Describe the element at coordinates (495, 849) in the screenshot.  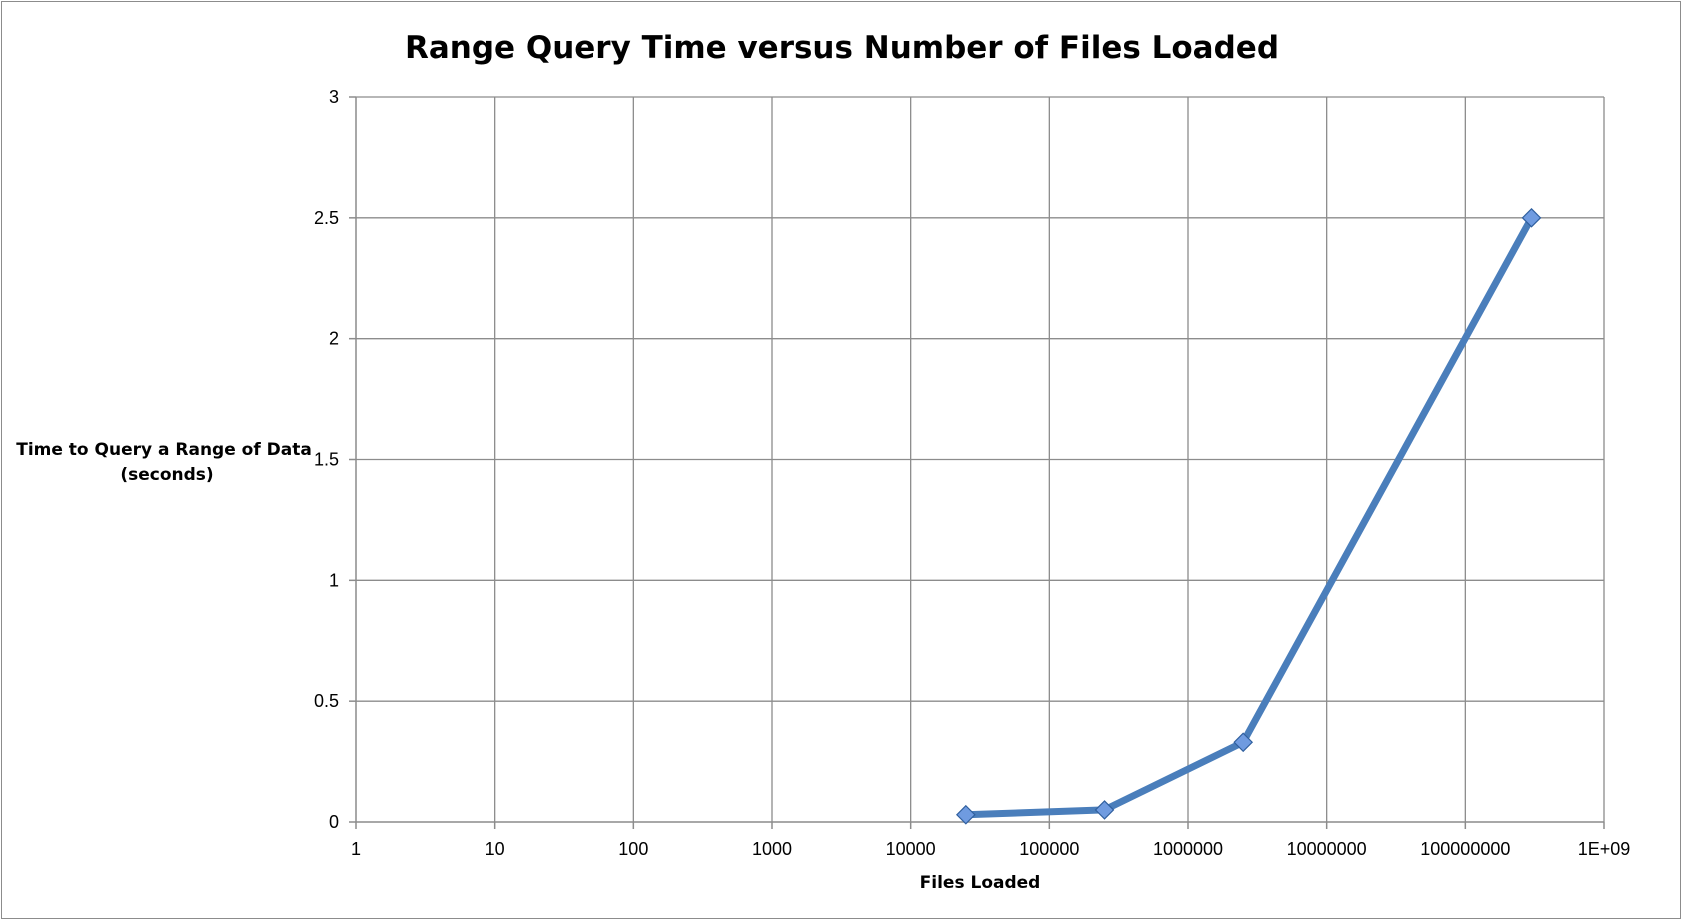
I see `x-tick-label: 10` at that location.